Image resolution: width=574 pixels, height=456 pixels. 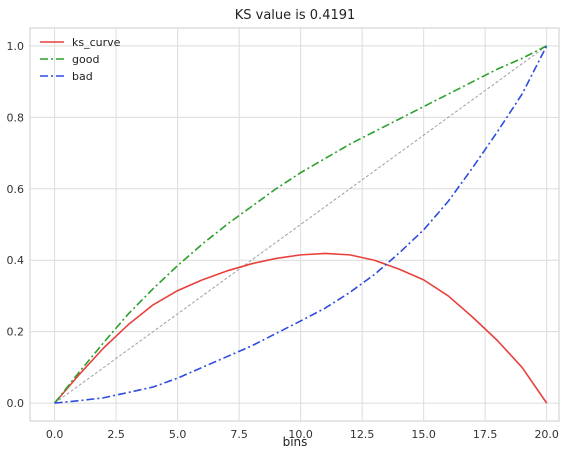 What do you see at coordinates (96, 42) in the screenshot?
I see `legend-label-ks-curve: ks_curve` at bounding box center [96, 42].